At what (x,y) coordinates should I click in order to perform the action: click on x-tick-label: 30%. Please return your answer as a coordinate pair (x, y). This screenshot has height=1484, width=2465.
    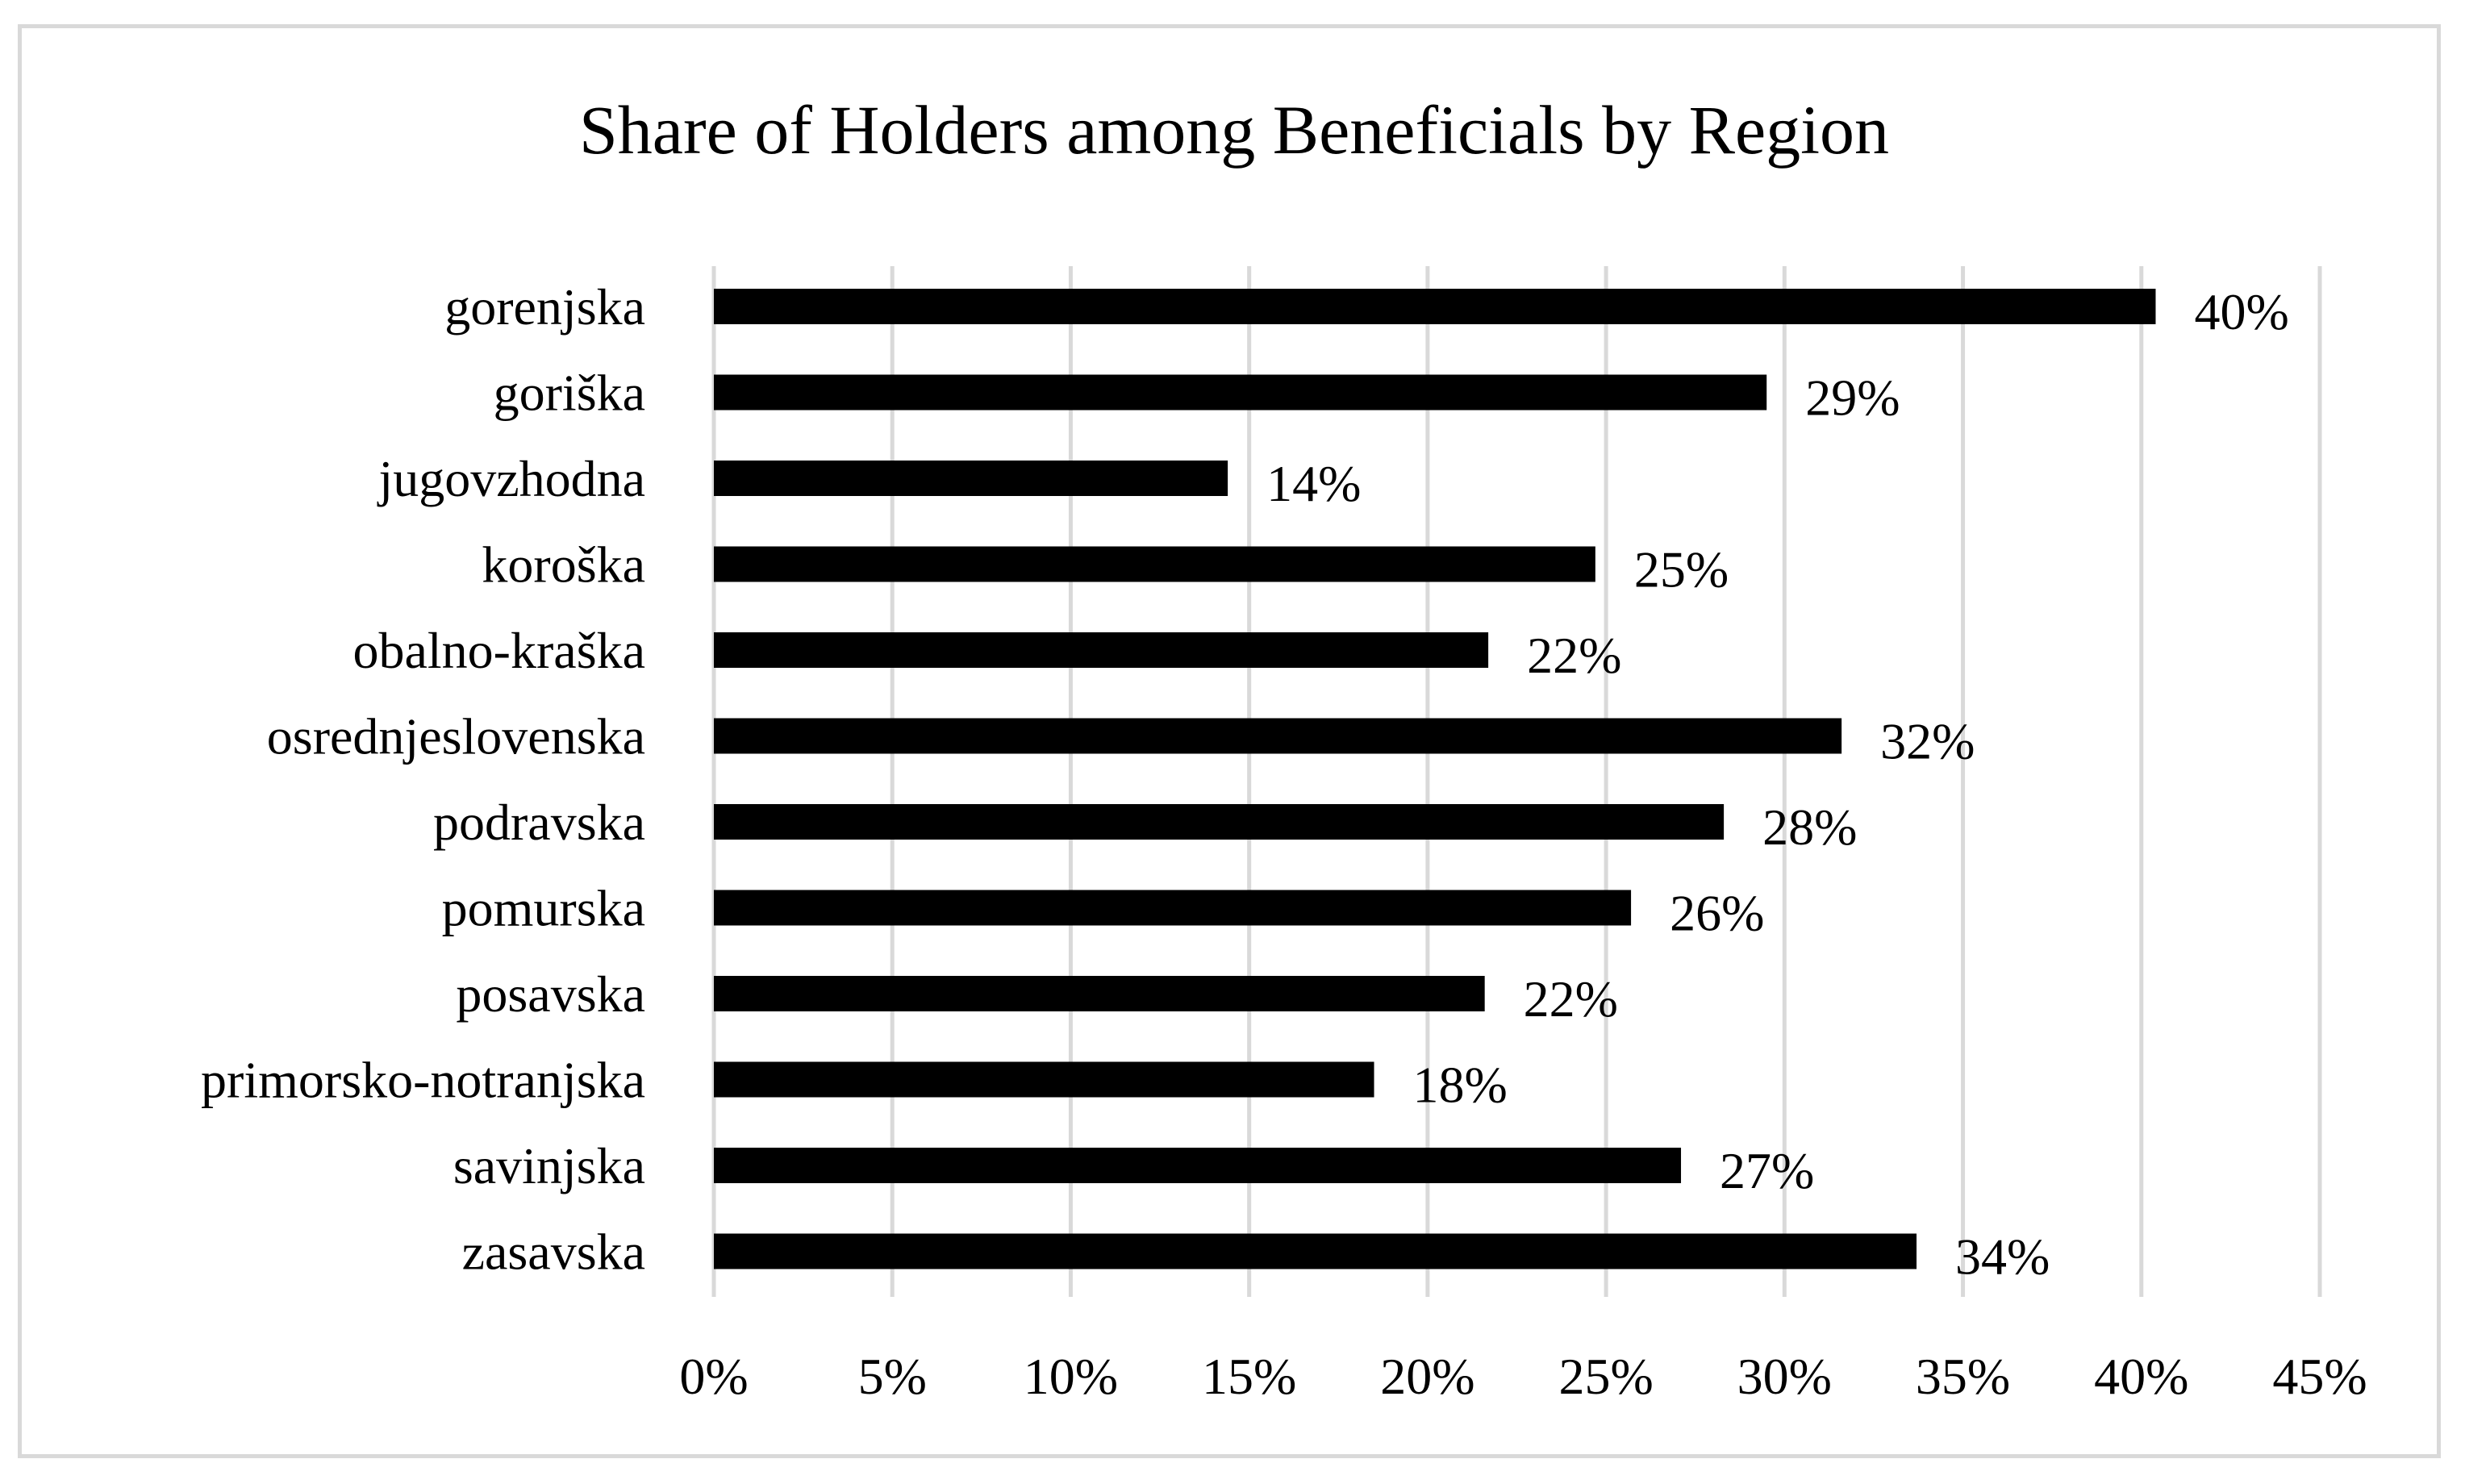
    Looking at the image, I should click on (1784, 1376).